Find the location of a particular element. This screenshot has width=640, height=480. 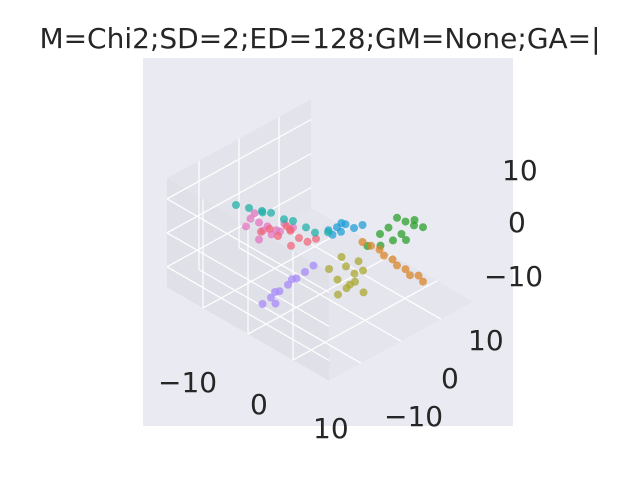

z-tick-label-2: 10 is located at coordinates (520, 170).